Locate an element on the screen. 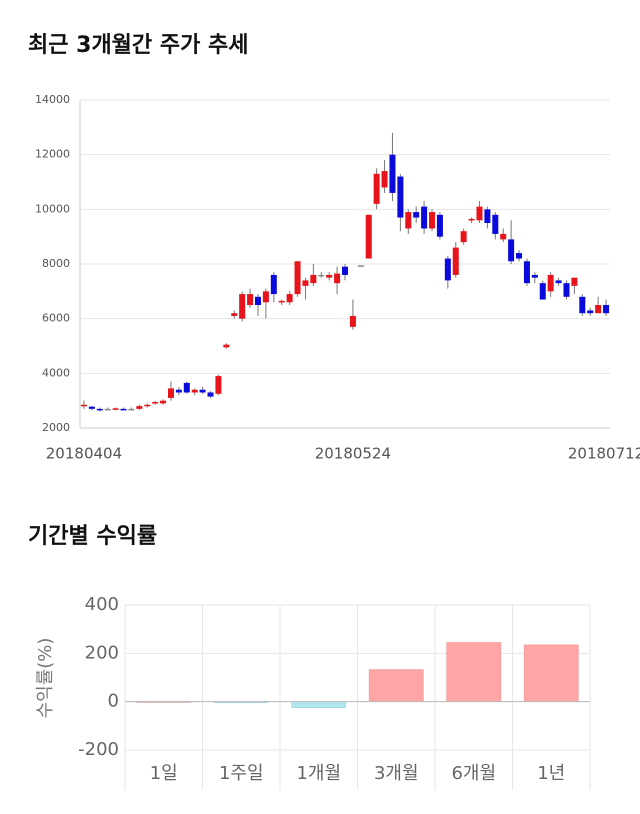 This screenshot has width=640, height=814. chart-title: 기간별 수익률 is located at coordinates (92, 536).